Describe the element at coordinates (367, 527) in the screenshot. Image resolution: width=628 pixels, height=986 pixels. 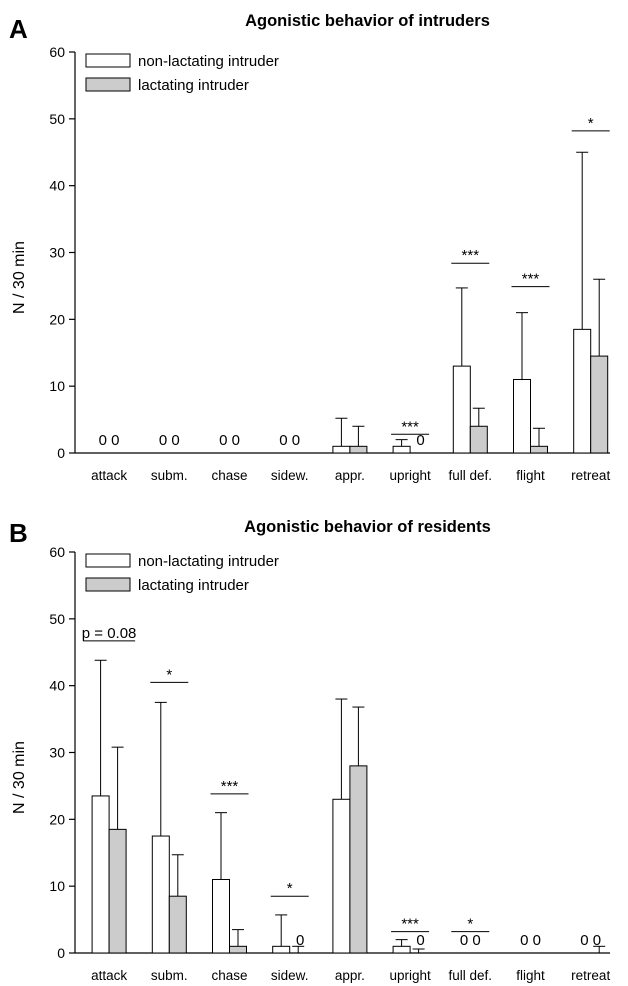
I see `chart-title: Agonistic behavior of residents` at that location.